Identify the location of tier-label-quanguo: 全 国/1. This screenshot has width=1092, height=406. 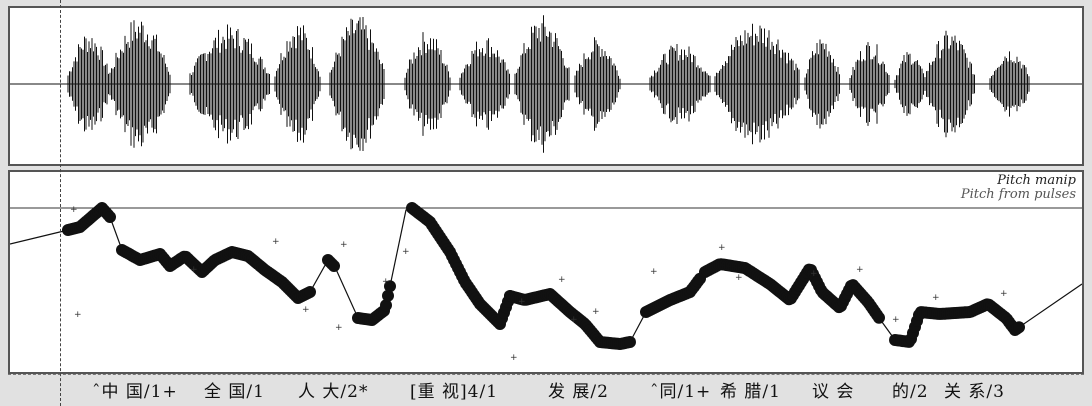
(234, 392).